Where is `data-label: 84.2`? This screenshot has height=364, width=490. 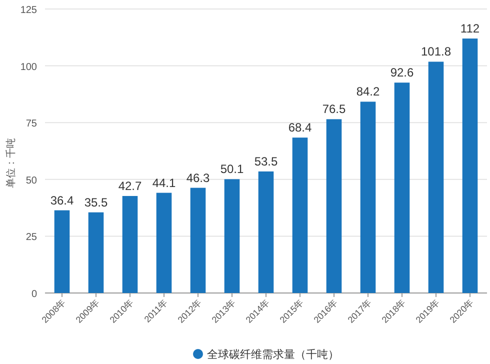 data-label: 84.2 is located at coordinates (368, 91).